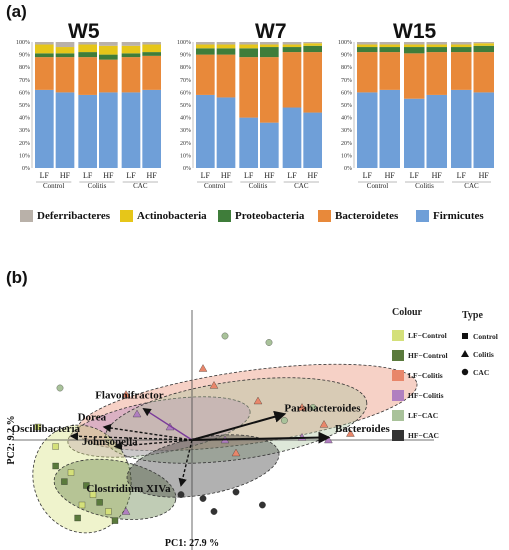 Image resolution: width=509 pixels, height=550 pixels. Describe the element at coordinates (346, 106) in the screenshot. I see `y-tick-label: 50%` at that location.